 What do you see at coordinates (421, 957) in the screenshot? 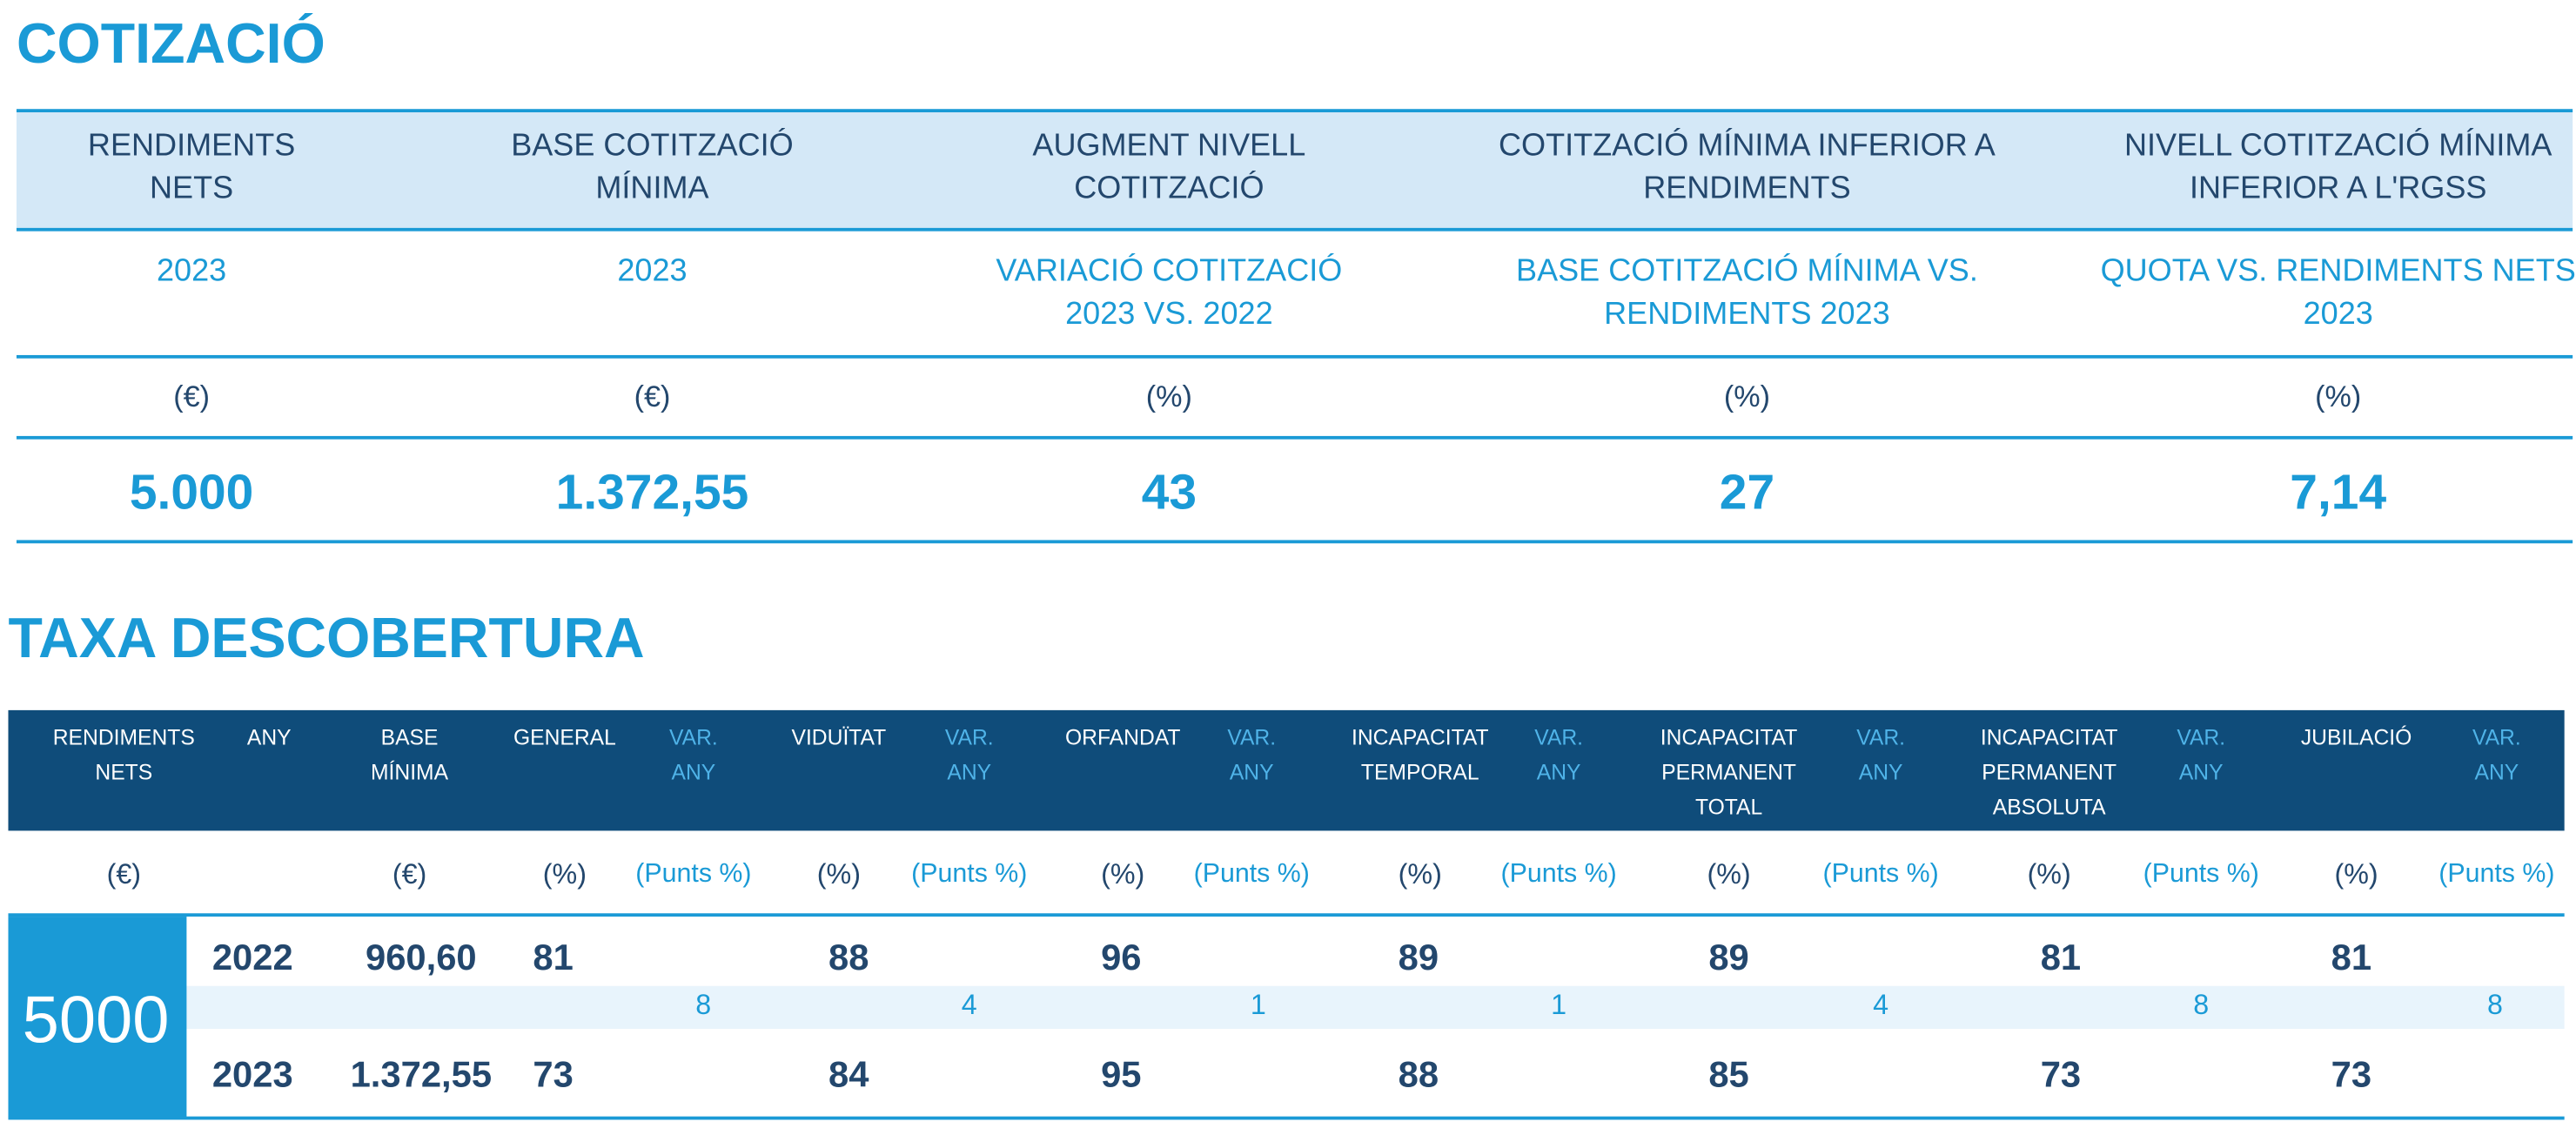
I see `base-minima: 960,60` at bounding box center [421, 957].